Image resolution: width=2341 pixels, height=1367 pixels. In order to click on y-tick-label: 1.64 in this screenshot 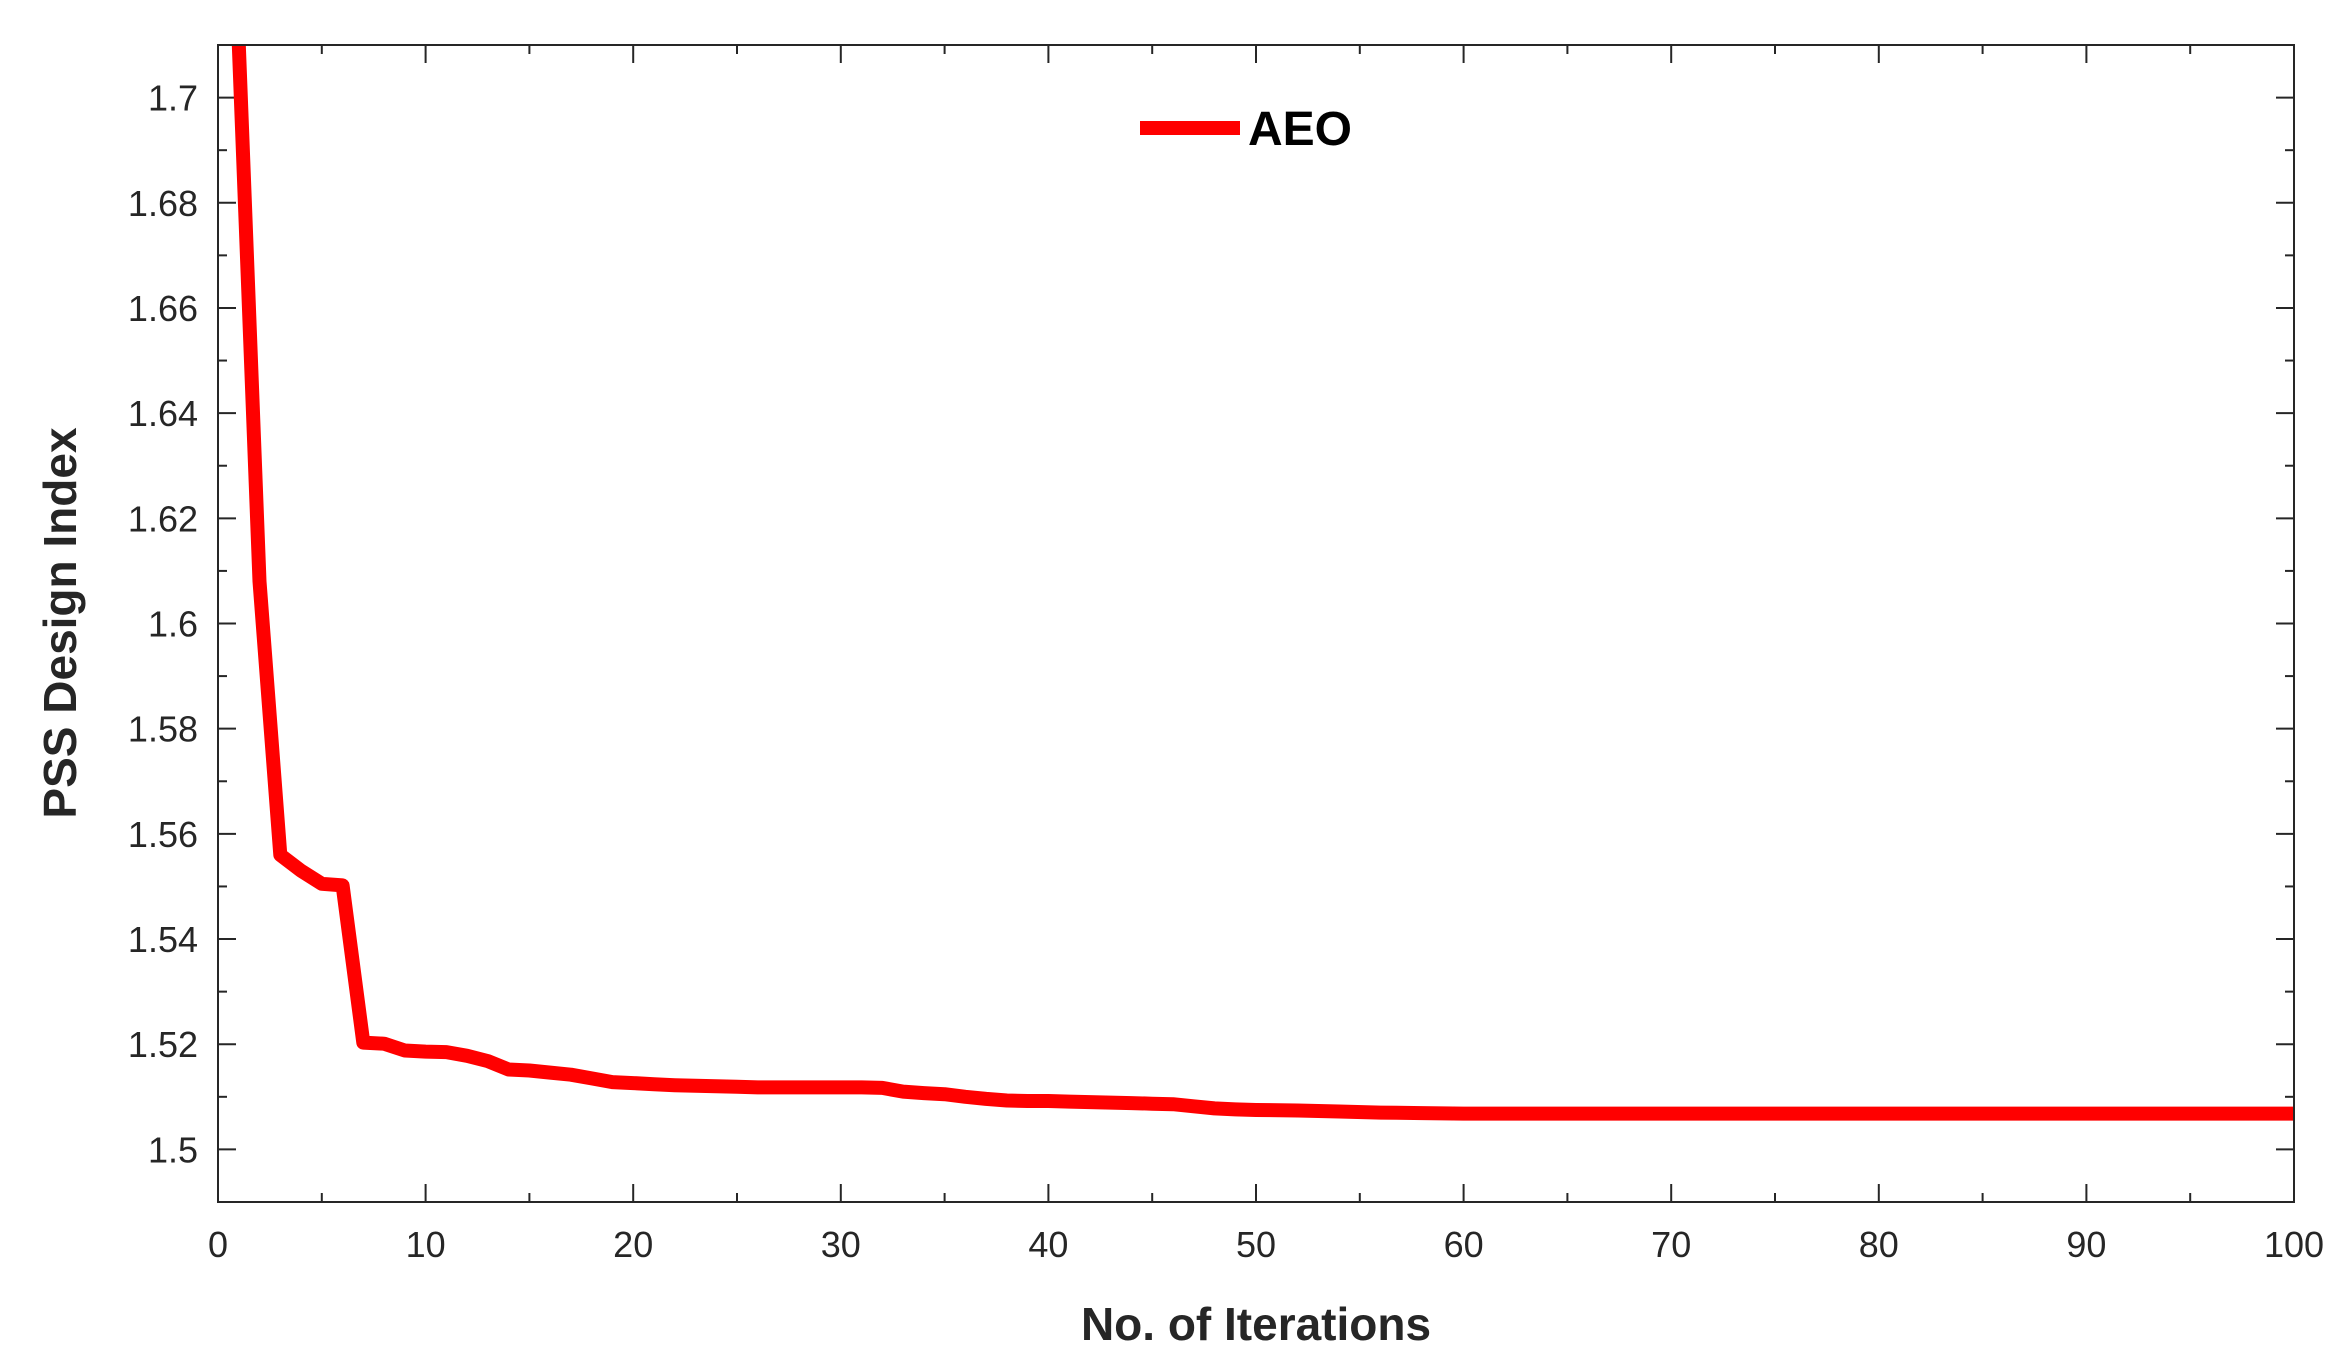, I will do `click(163, 413)`.